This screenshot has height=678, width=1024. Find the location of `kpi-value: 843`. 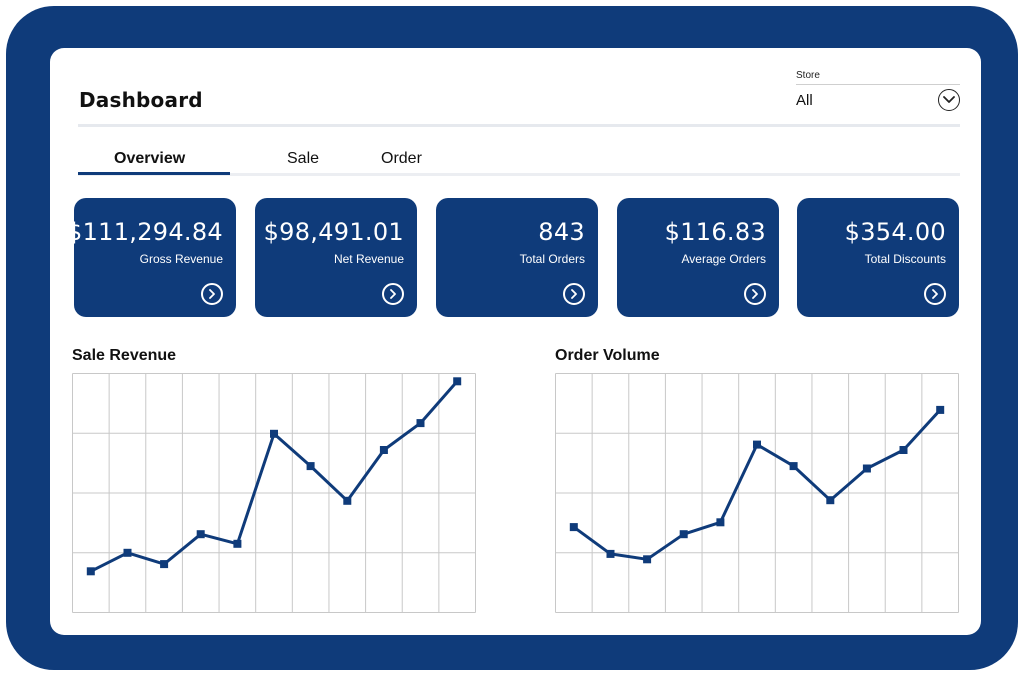

kpi-value: 843 is located at coordinates (561, 232).